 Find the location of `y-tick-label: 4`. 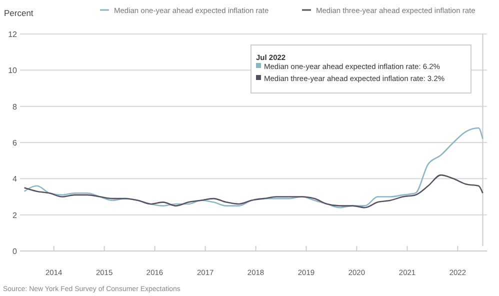

y-tick-label: 4 is located at coordinates (15, 179).